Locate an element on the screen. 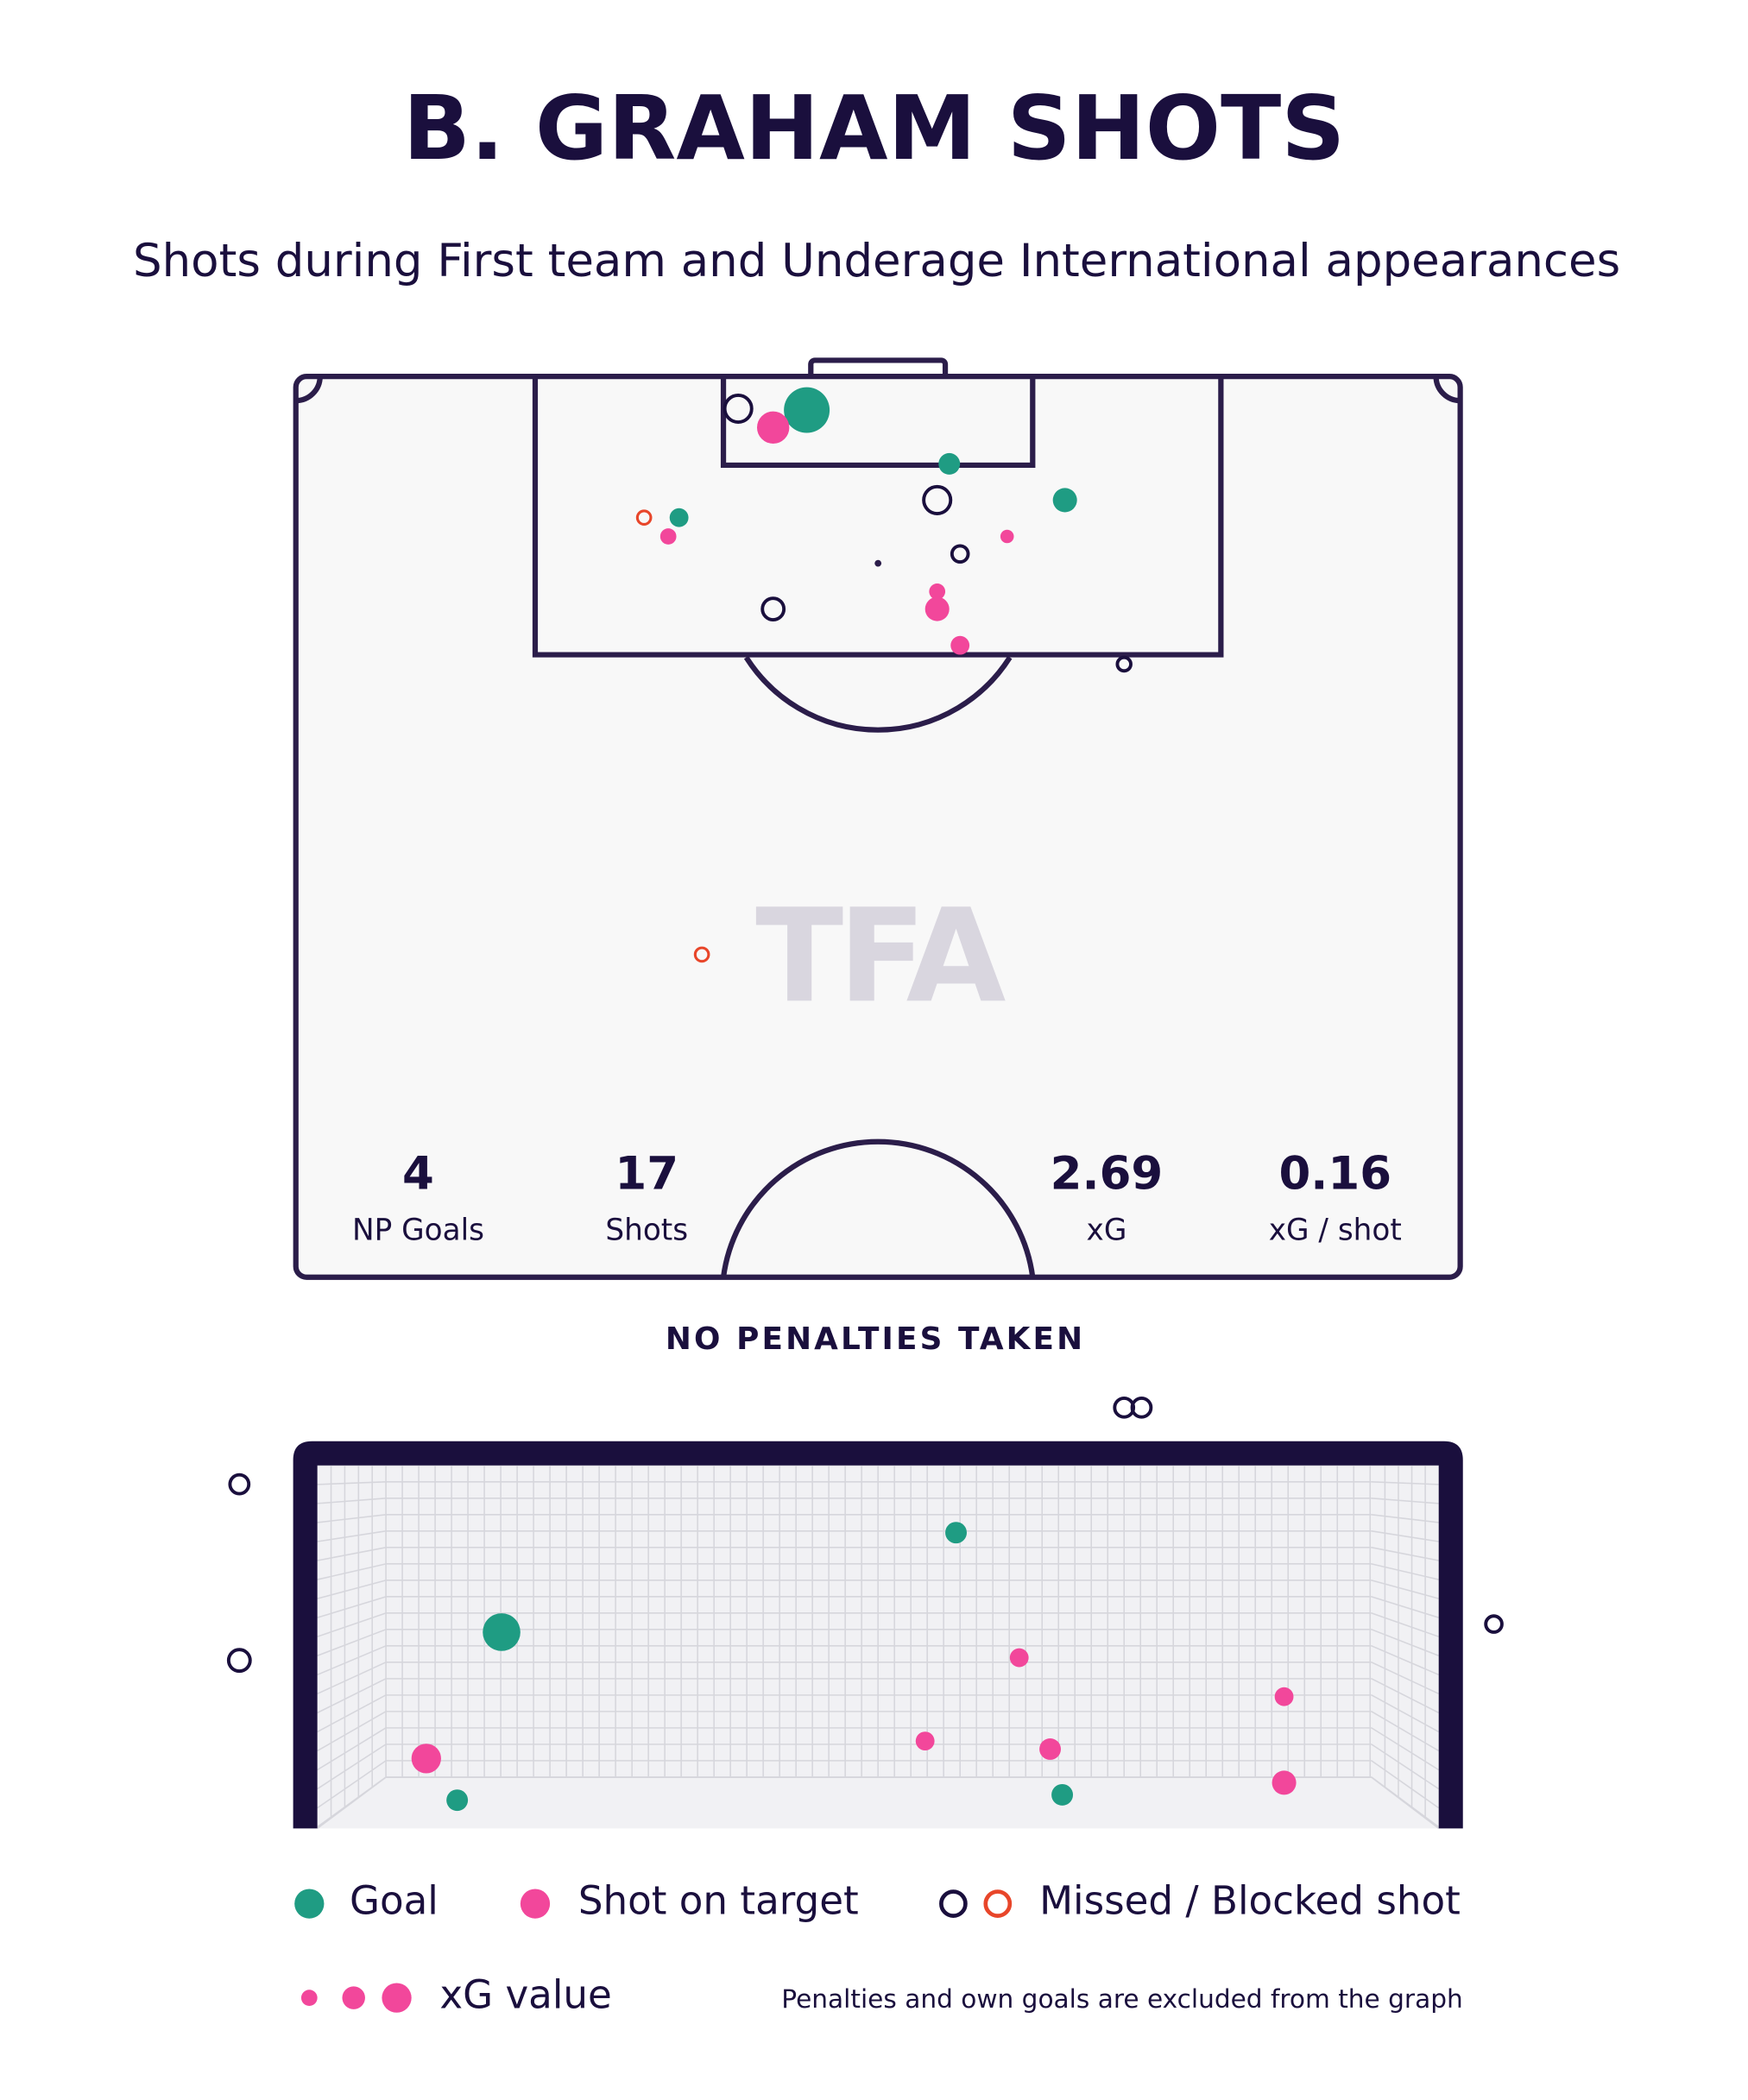  six-yard-box is located at coordinates (878, 422).